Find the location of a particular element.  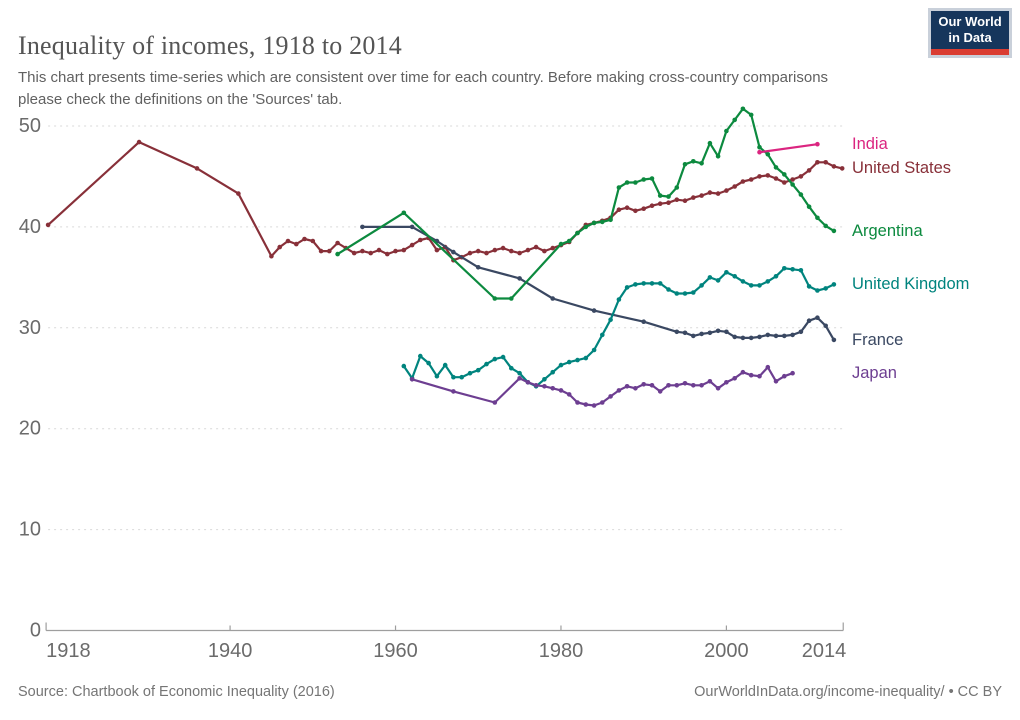

svg-text: 0 is located at coordinates (35, 631).